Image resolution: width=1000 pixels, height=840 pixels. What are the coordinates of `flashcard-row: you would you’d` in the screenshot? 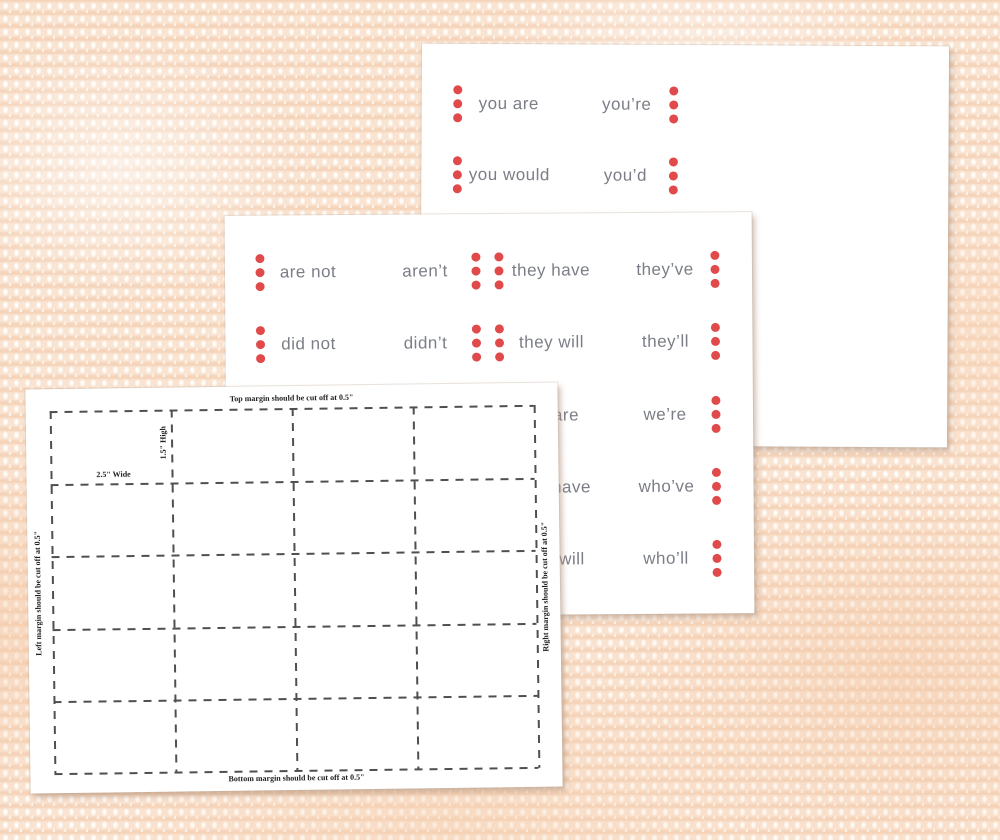 It's located at (685, 119).